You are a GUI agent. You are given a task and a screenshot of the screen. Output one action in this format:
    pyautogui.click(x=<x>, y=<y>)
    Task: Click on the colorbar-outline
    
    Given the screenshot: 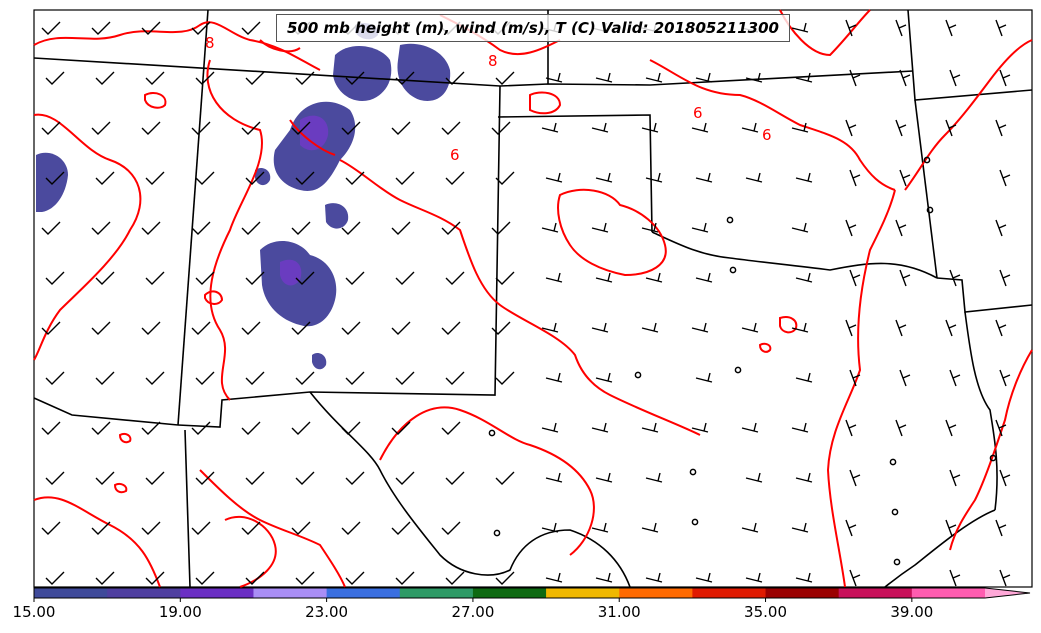 What is the action you would take?
    pyautogui.click(x=532, y=593)
    